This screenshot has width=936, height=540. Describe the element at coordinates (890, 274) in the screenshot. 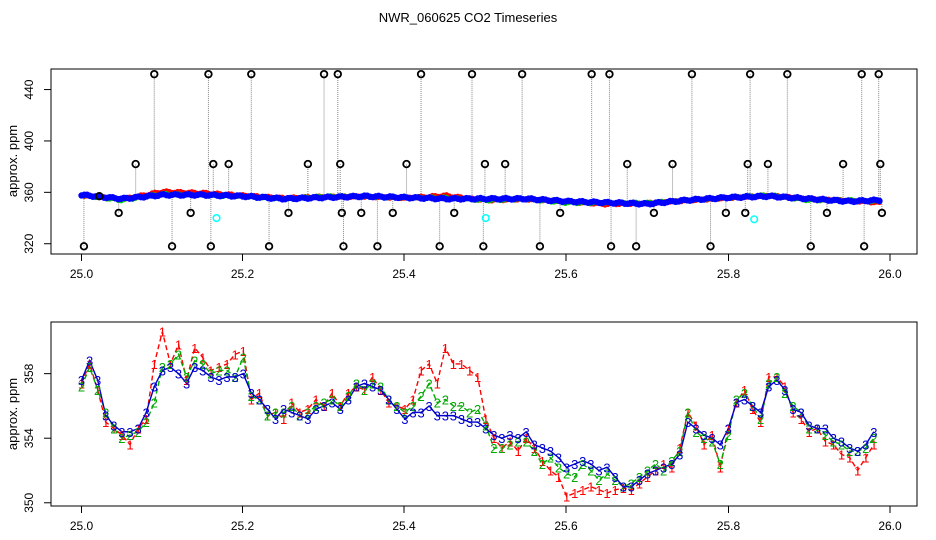

I see `top-x-tick-label: 26.0` at that location.